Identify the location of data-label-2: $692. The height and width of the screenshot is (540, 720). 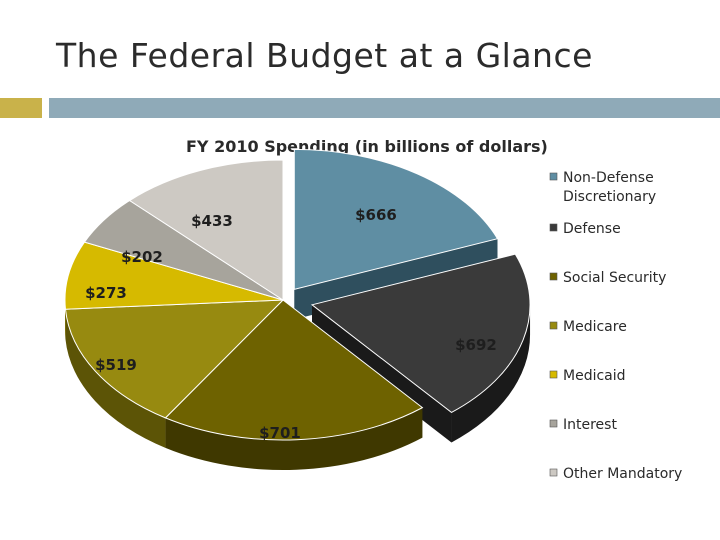
(476, 345).